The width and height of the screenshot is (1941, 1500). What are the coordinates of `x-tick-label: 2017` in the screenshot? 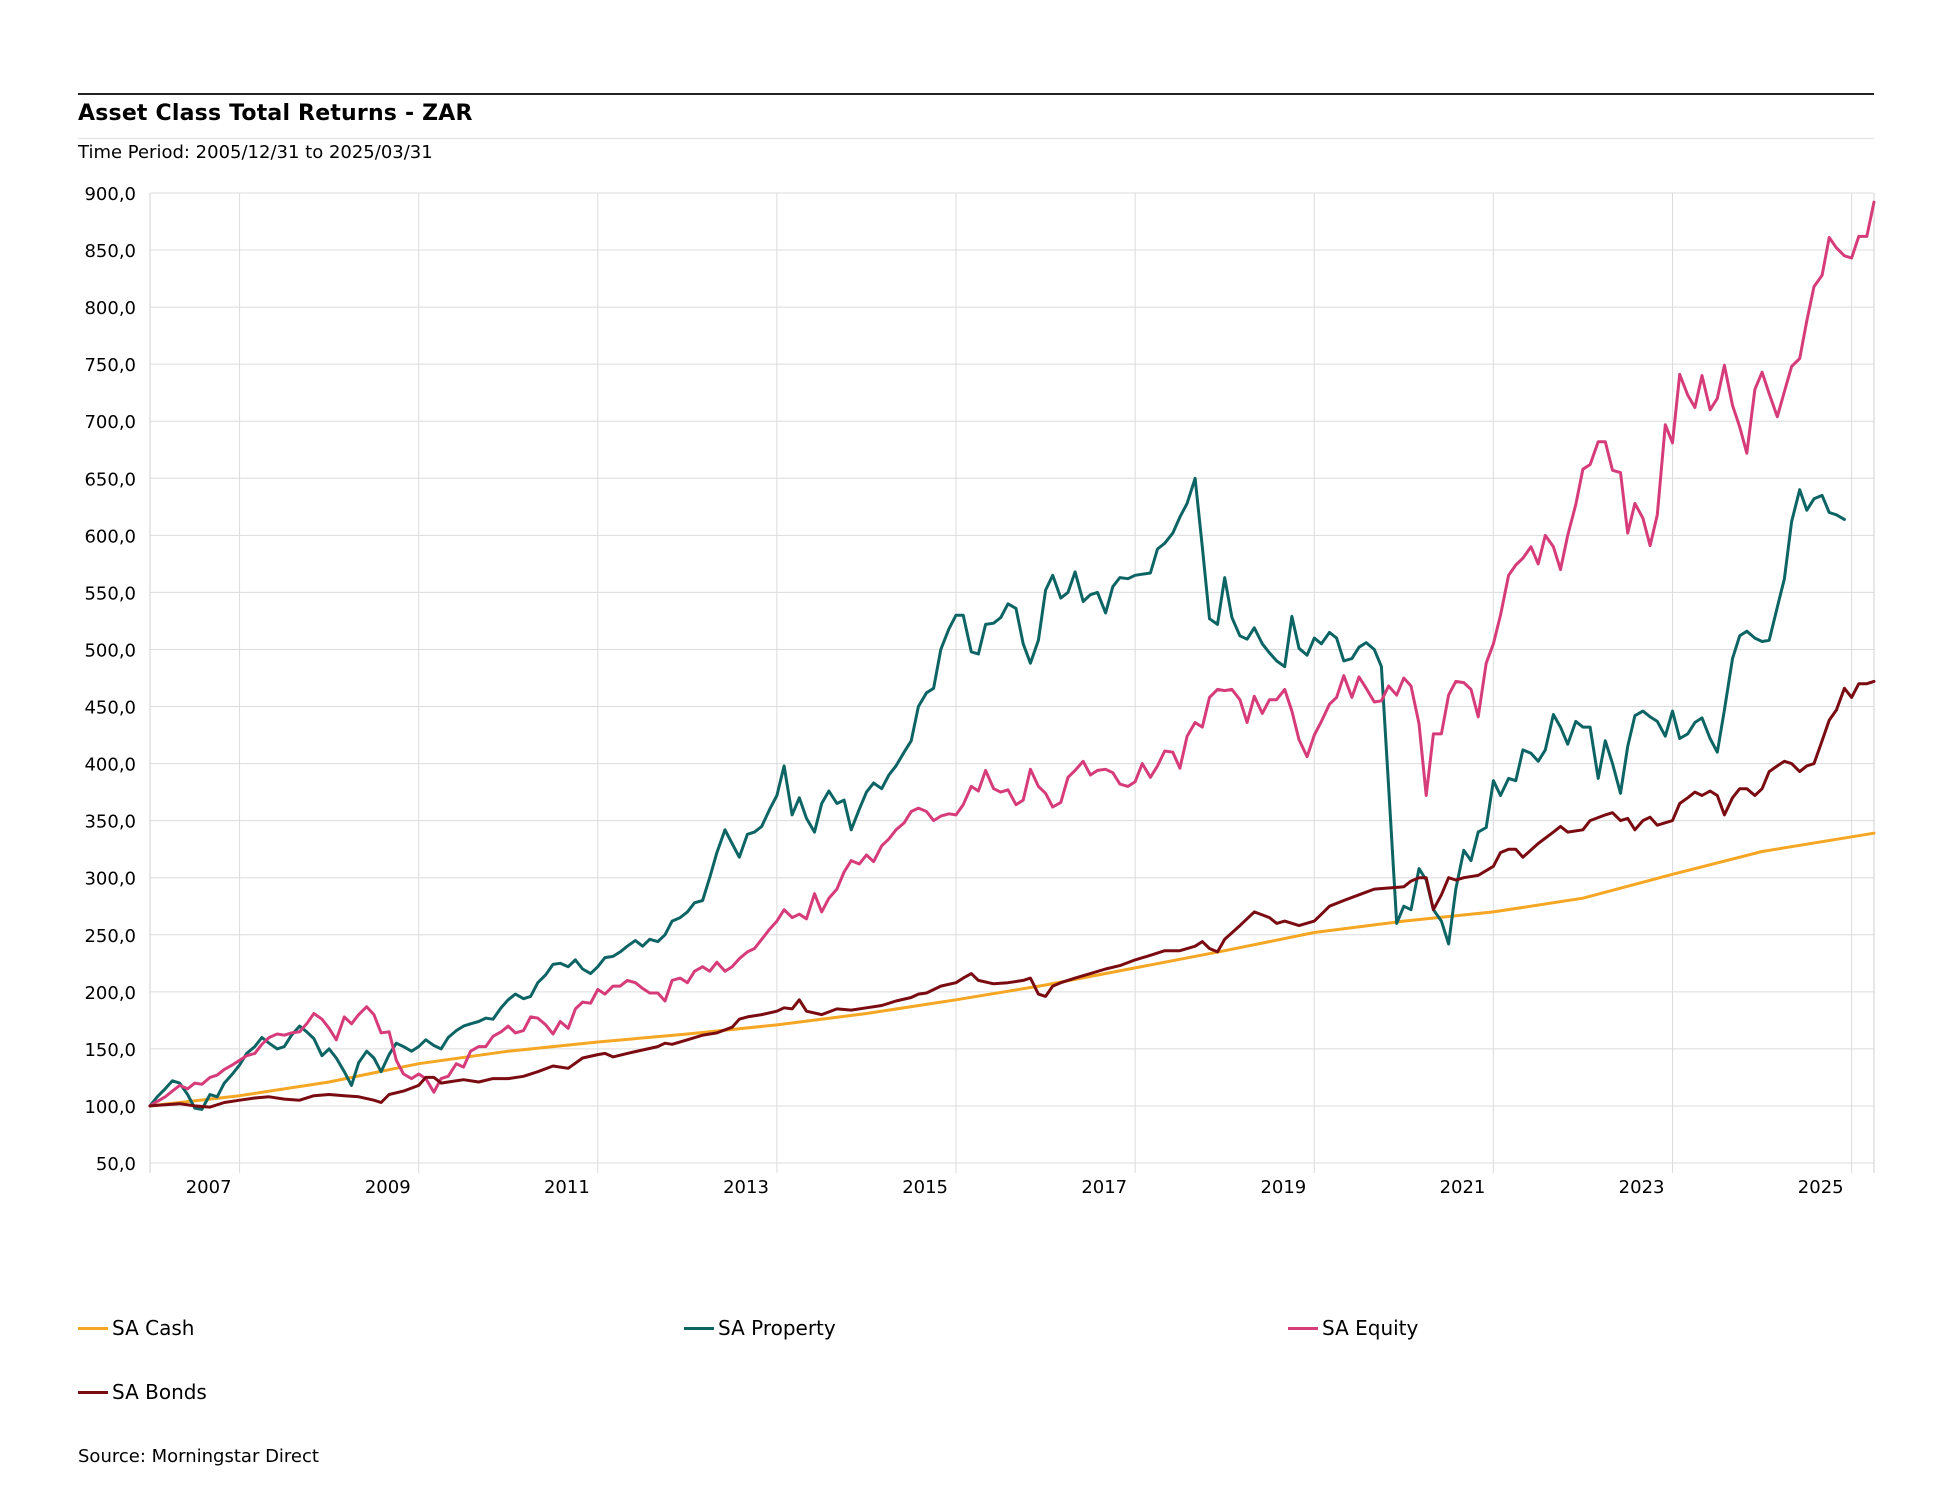 It's located at (1104, 1187).